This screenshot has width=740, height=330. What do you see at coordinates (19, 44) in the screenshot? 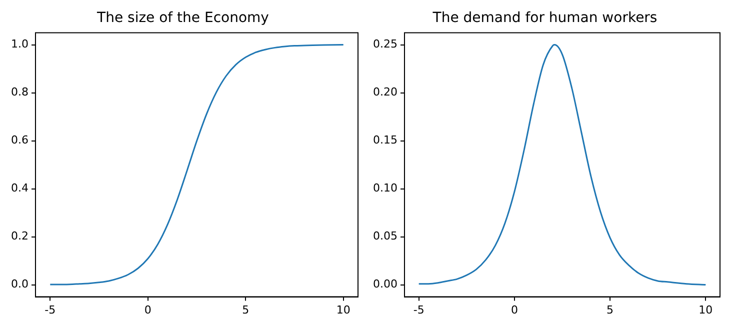
I see `y-tick-label: 1.0` at bounding box center [19, 44].